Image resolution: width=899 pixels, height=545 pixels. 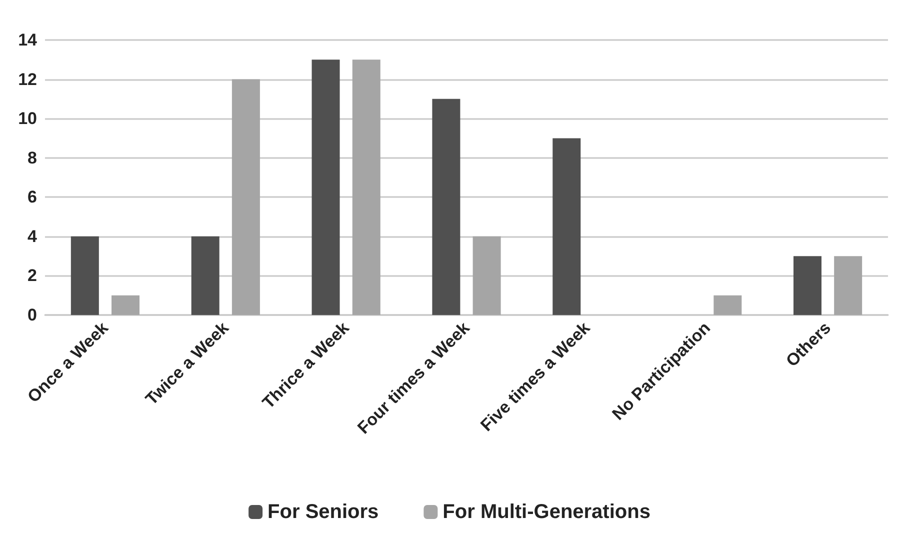 What do you see at coordinates (546, 512) in the screenshot?
I see `legend-label: For Multi-Generations` at bounding box center [546, 512].